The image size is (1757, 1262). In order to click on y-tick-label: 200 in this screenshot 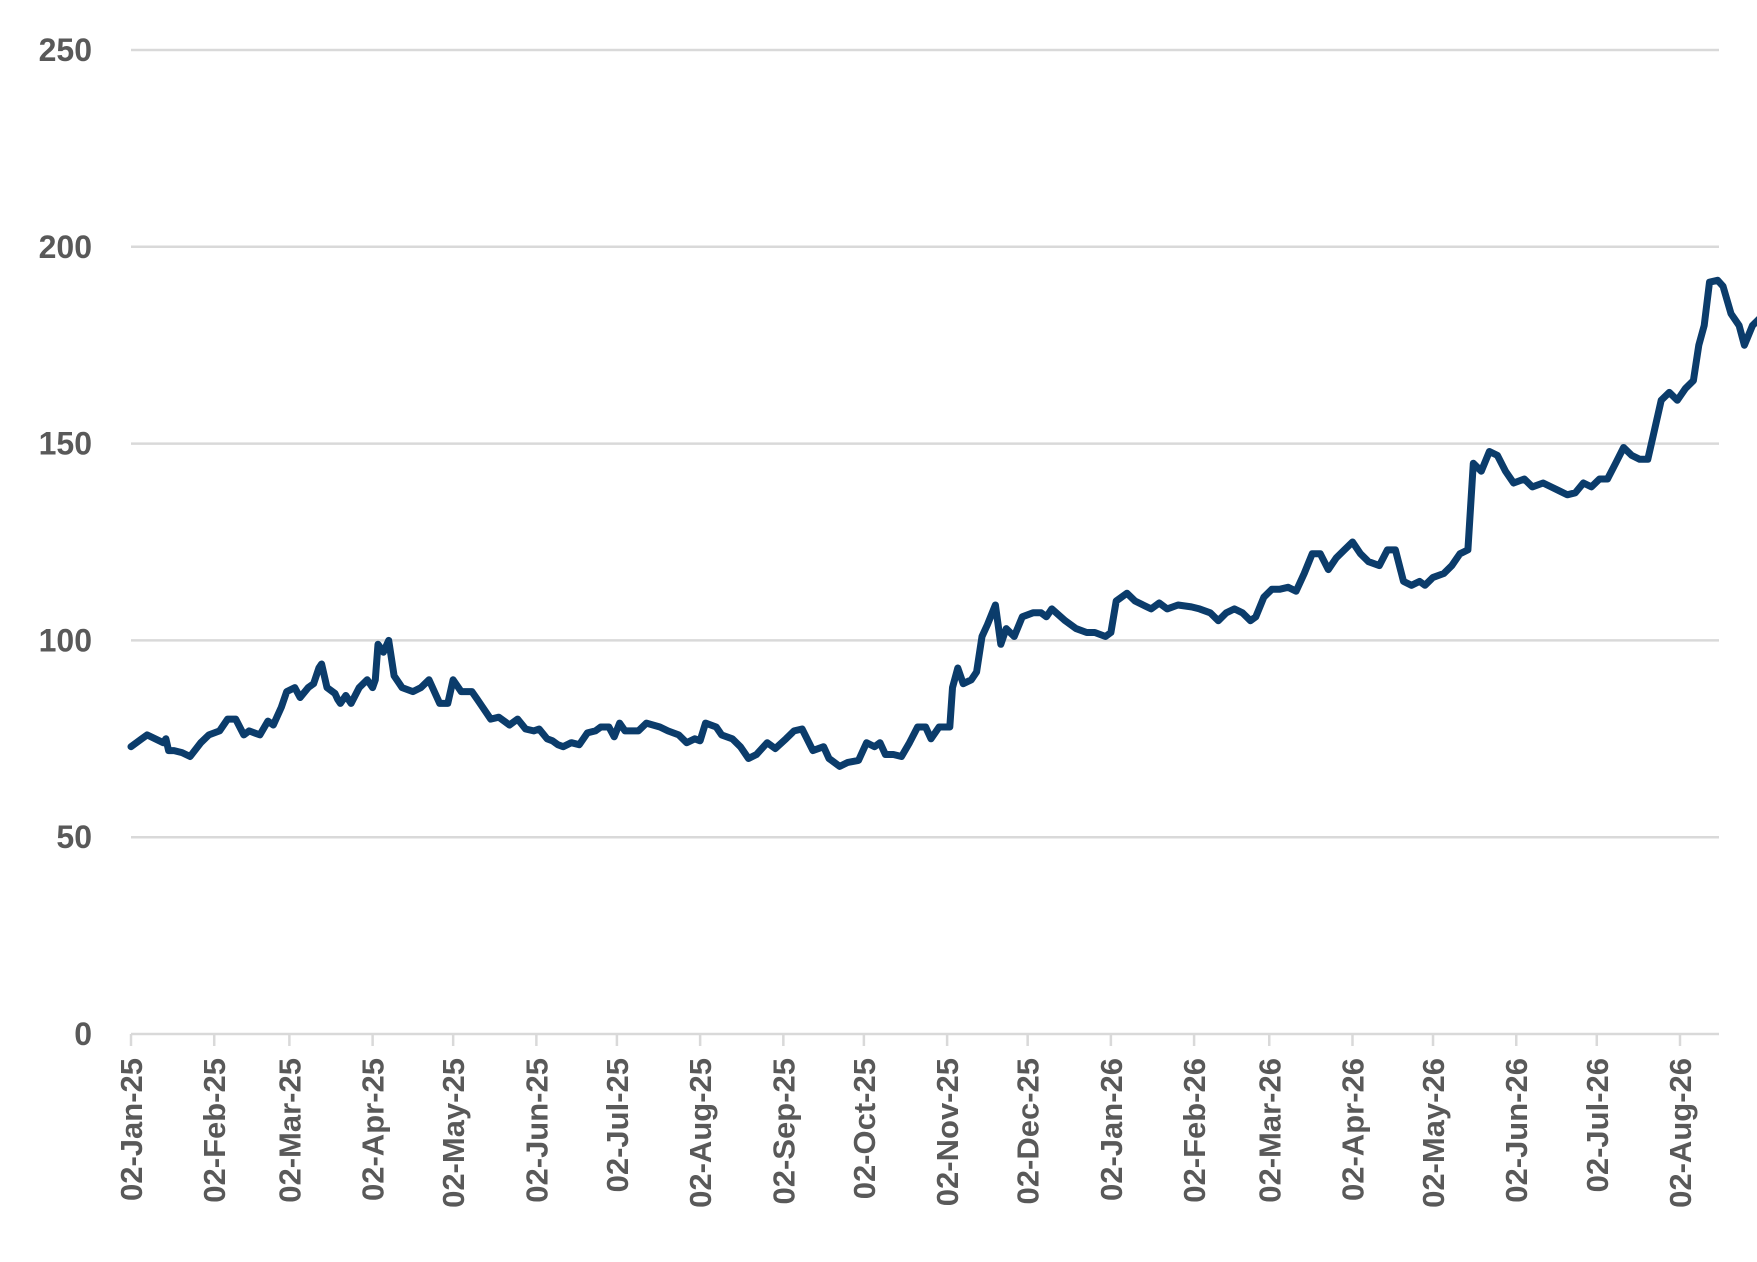, I will do `click(65, 247)`.